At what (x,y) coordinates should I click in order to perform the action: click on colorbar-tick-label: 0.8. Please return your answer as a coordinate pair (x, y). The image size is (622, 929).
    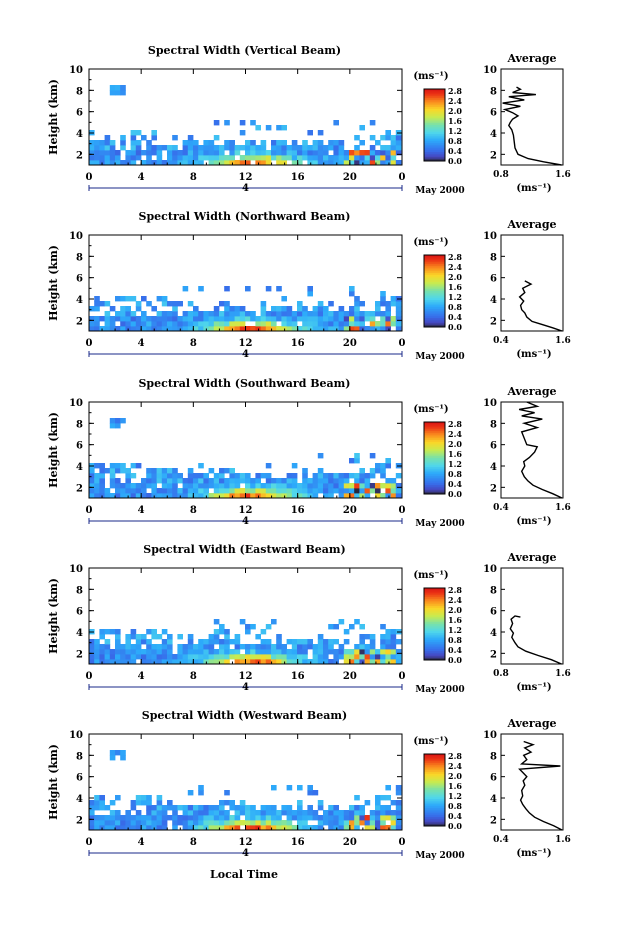
    Looking at the image, I should click on (455, 141).